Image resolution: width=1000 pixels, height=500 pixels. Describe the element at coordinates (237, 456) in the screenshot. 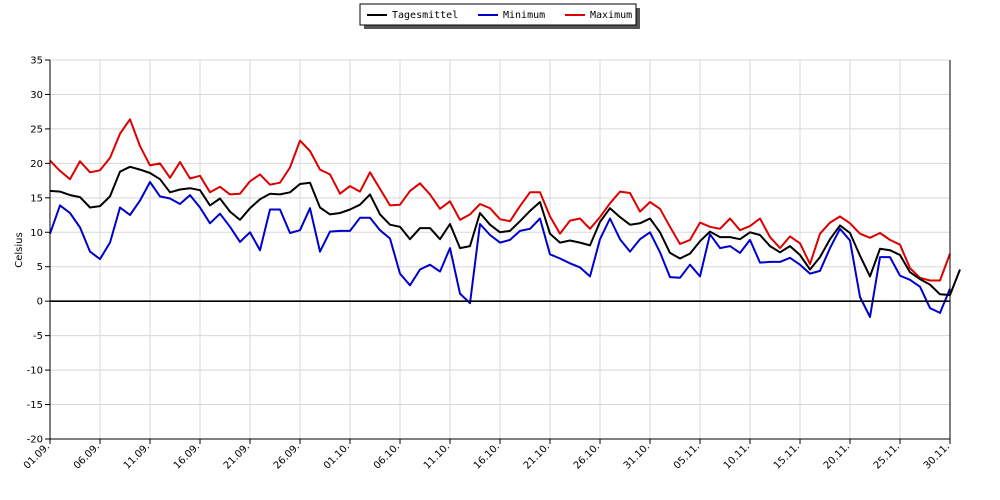

I see `x-tick-label: 21.09.` at that location.